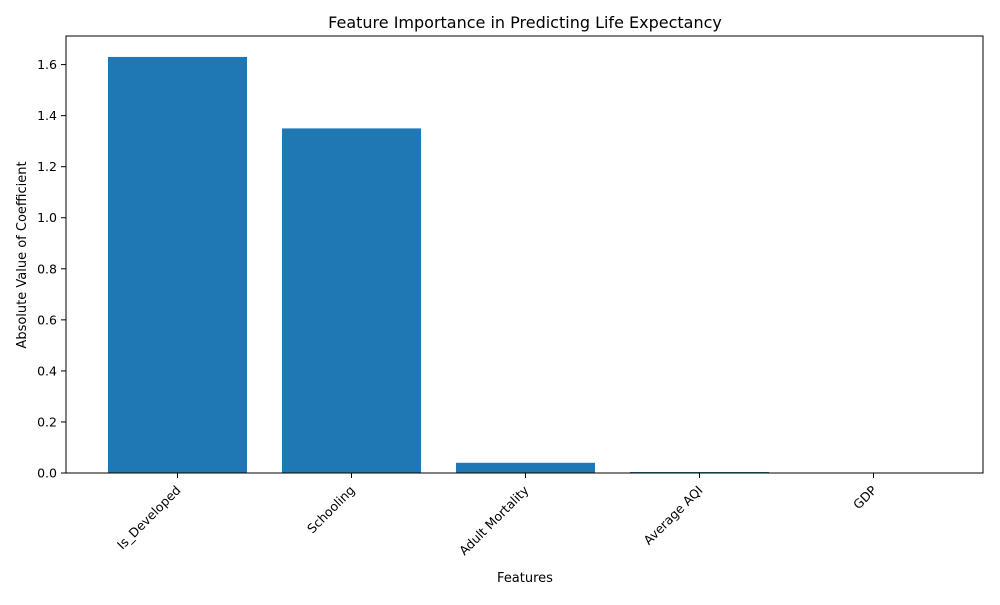 This screenshot has height=605, width=1000. Describe the element at coordinates (47, 319) in the screenshot. I see `y-tick-label: 0.6` at that location.